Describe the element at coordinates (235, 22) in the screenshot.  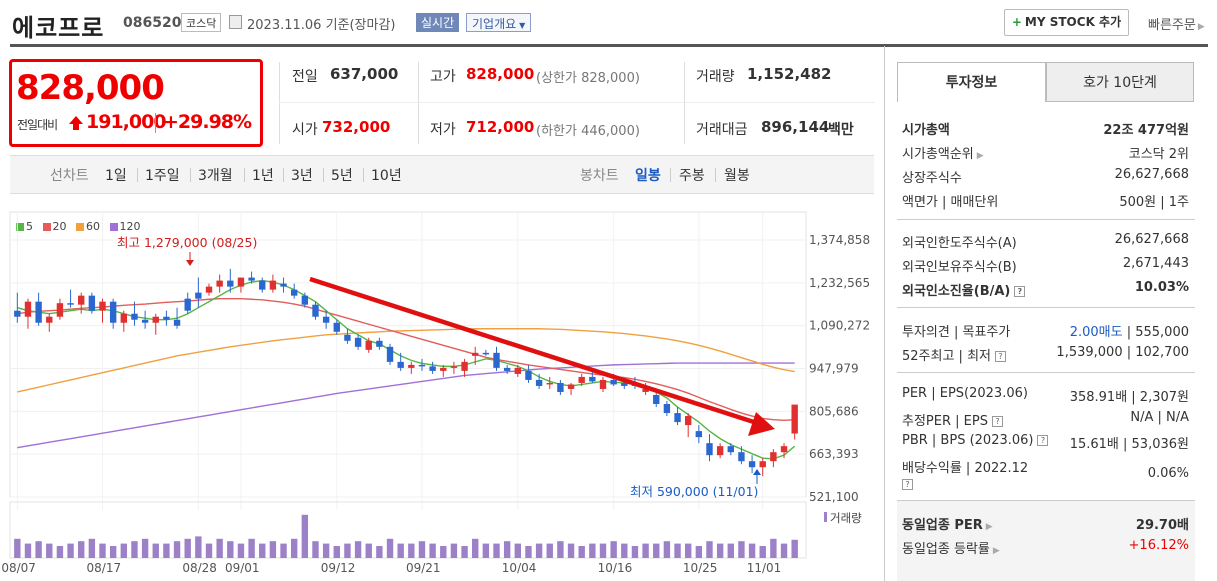
I see `calendar-icon` at that location.